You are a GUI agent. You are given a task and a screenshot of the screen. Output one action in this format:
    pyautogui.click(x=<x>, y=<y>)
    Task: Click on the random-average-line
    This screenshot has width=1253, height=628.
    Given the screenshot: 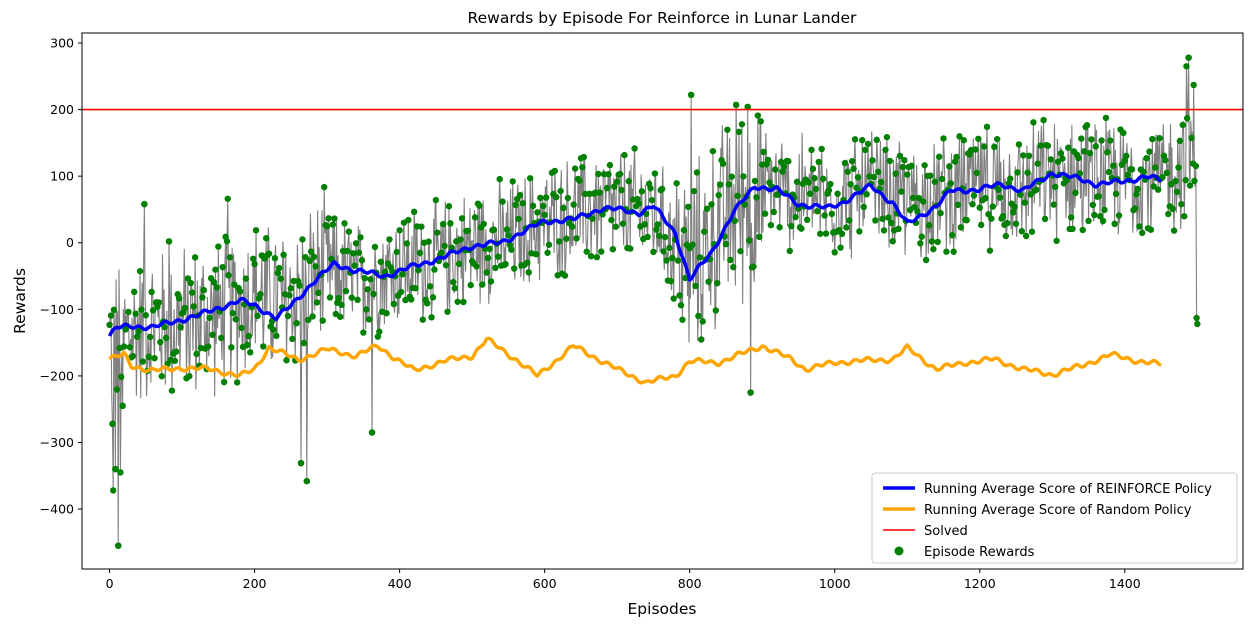 What is the action you would take?
    pyautogui.click(x=635, y=360)
    